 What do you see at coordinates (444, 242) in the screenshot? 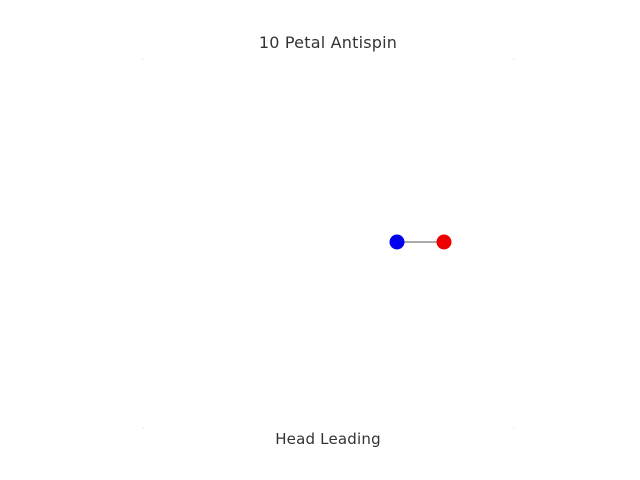
I see `tail-ball` at bounding box center [444, 242].